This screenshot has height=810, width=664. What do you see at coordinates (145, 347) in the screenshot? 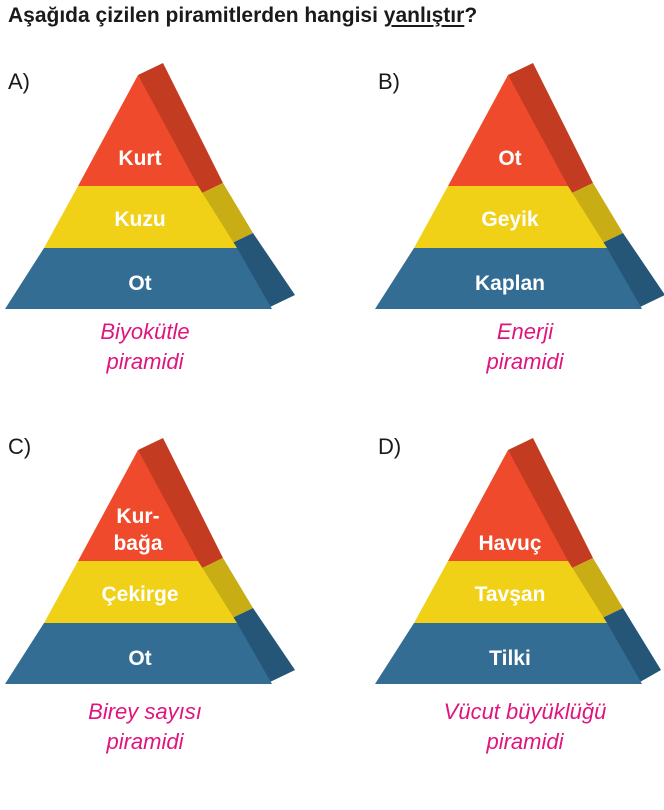
I see `caption-a: Biyokütle piramidi` at bounding box center [145, 347].